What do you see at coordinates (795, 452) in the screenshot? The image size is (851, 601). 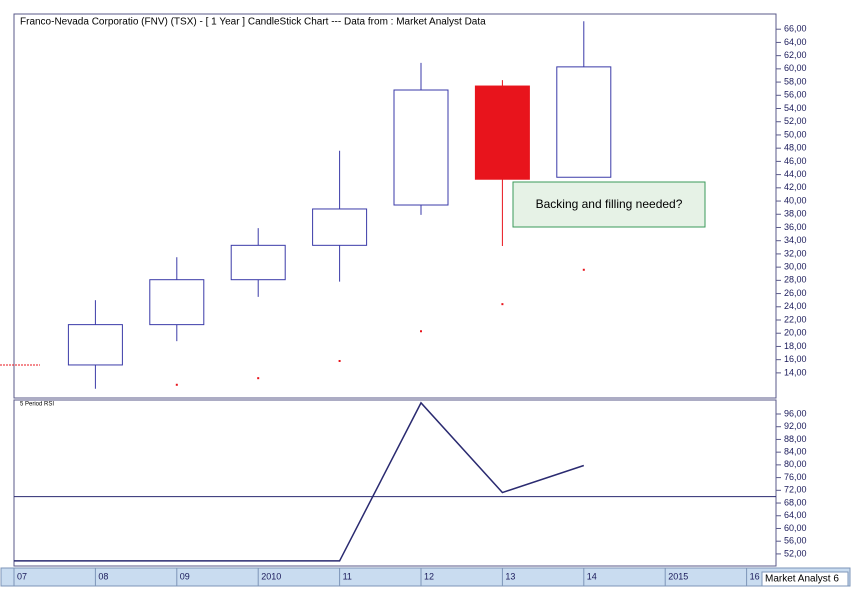 I see `y-tick-label: 84,00` at bounding box center [795, 452].